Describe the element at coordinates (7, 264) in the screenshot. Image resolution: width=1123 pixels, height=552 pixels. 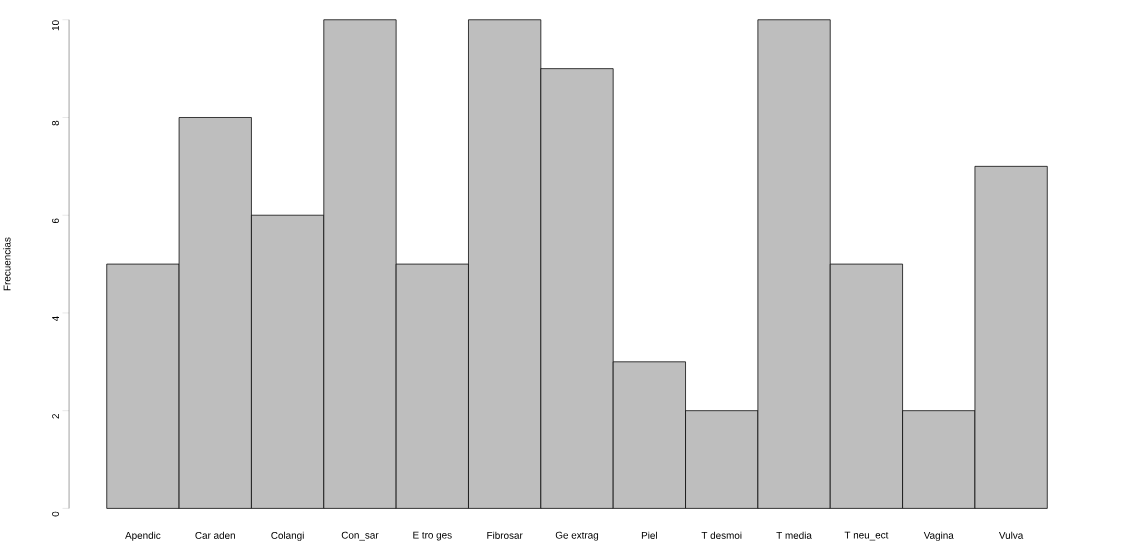
I see `y-axis-title: Frecuencias` at that location.